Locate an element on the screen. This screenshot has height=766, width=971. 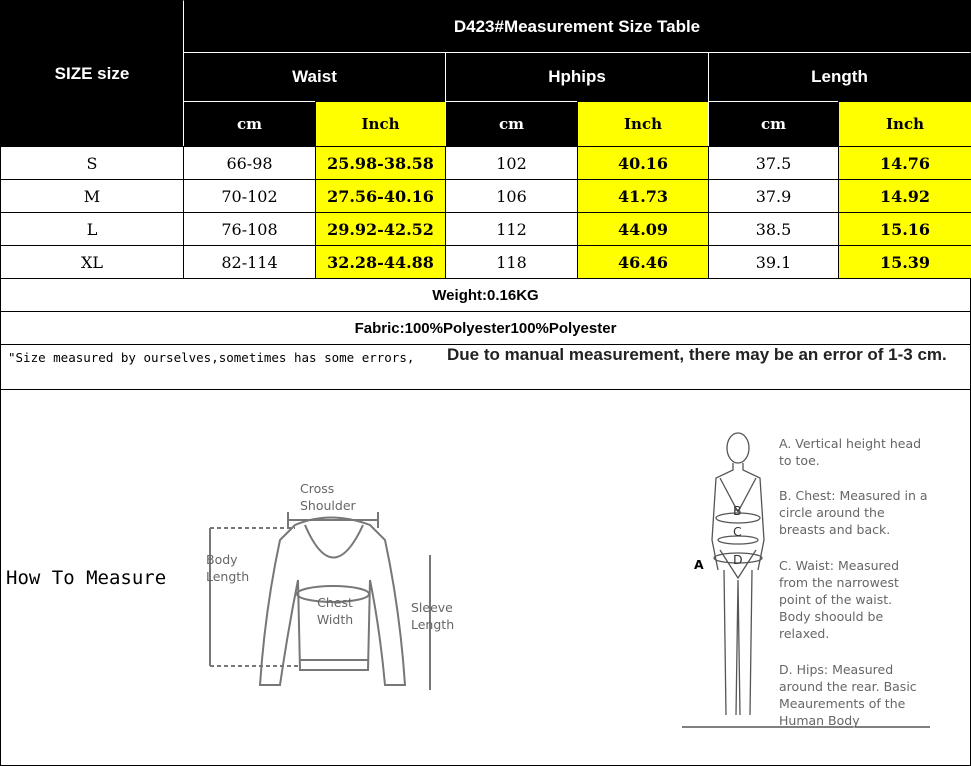
size-cell: M is located at coordinates (92, 196).